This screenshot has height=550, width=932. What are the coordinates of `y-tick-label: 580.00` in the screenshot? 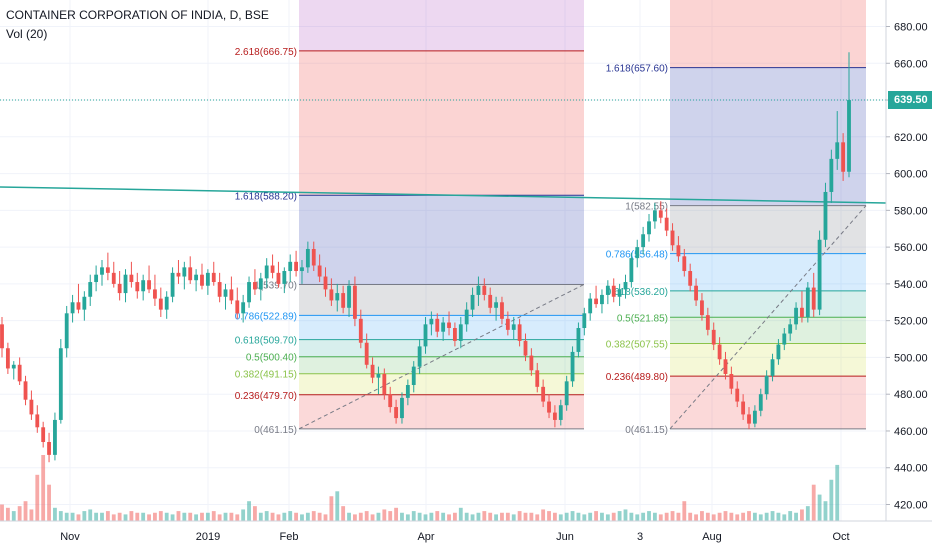 It's located at (911, 211).